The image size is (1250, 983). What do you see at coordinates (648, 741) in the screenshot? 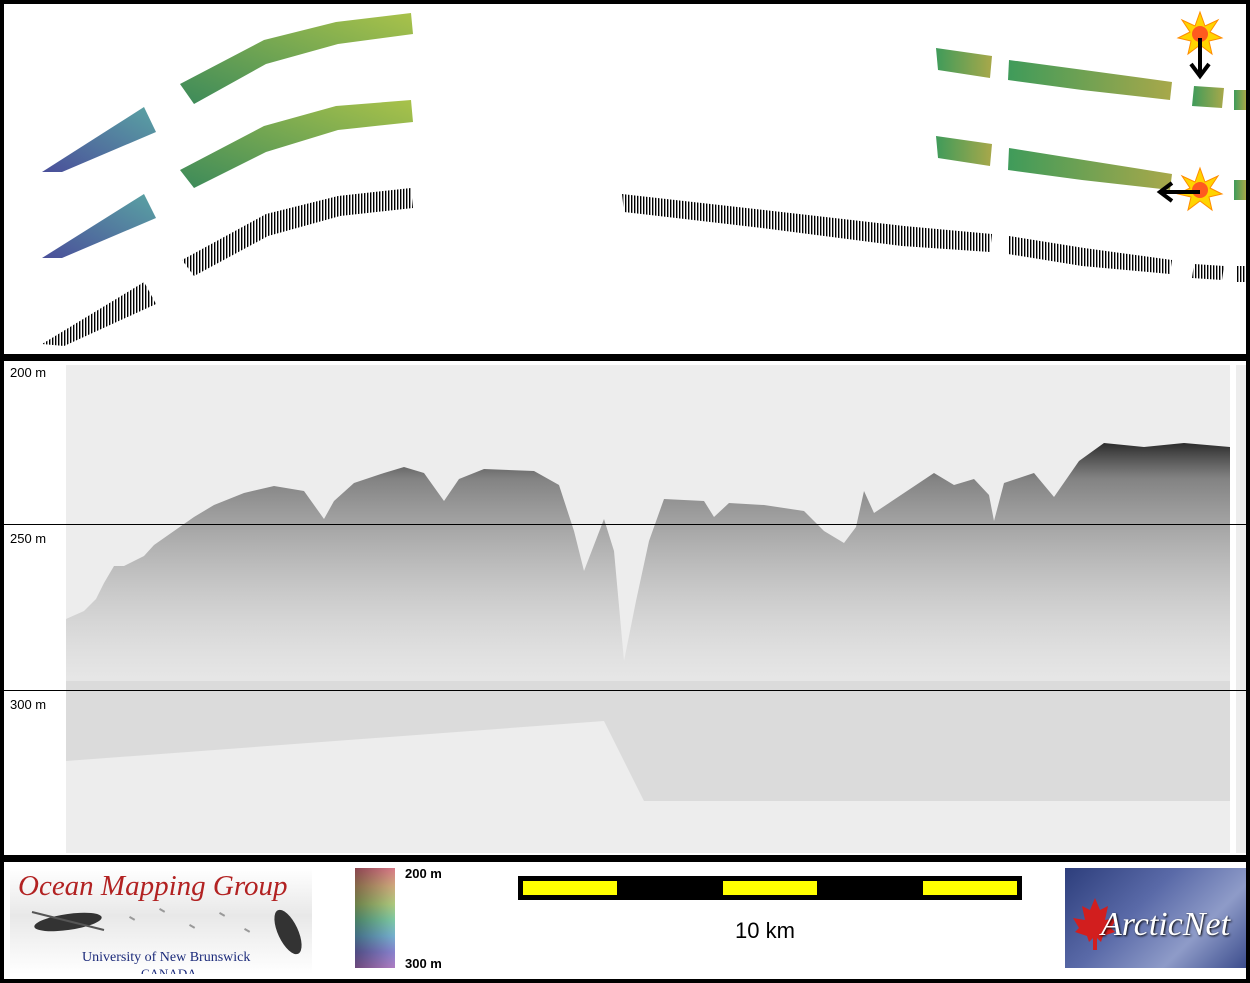
I see `seafloor-fade` at bounding box center [648, 741].